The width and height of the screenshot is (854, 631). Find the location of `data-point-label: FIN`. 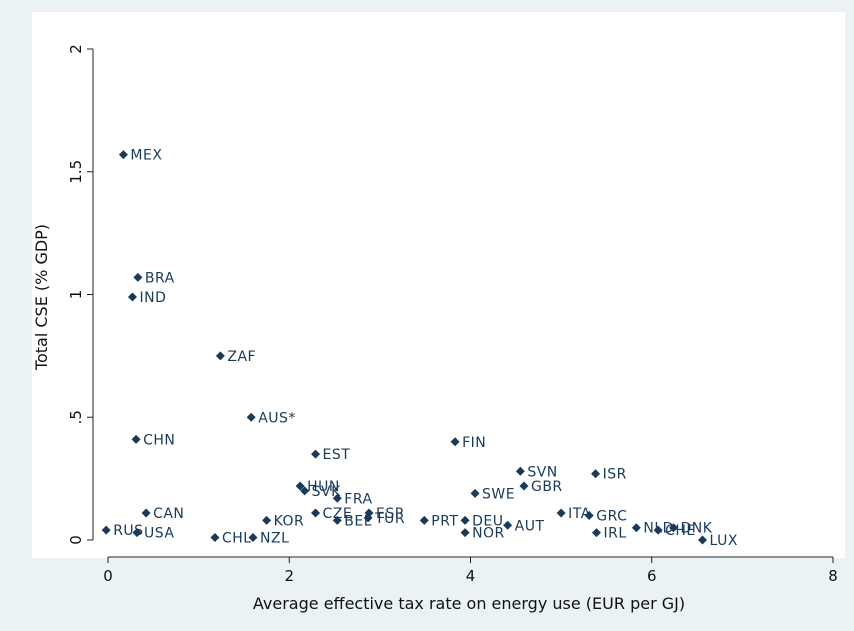

data-point-label: FIN is located at coordinates (474, 443).